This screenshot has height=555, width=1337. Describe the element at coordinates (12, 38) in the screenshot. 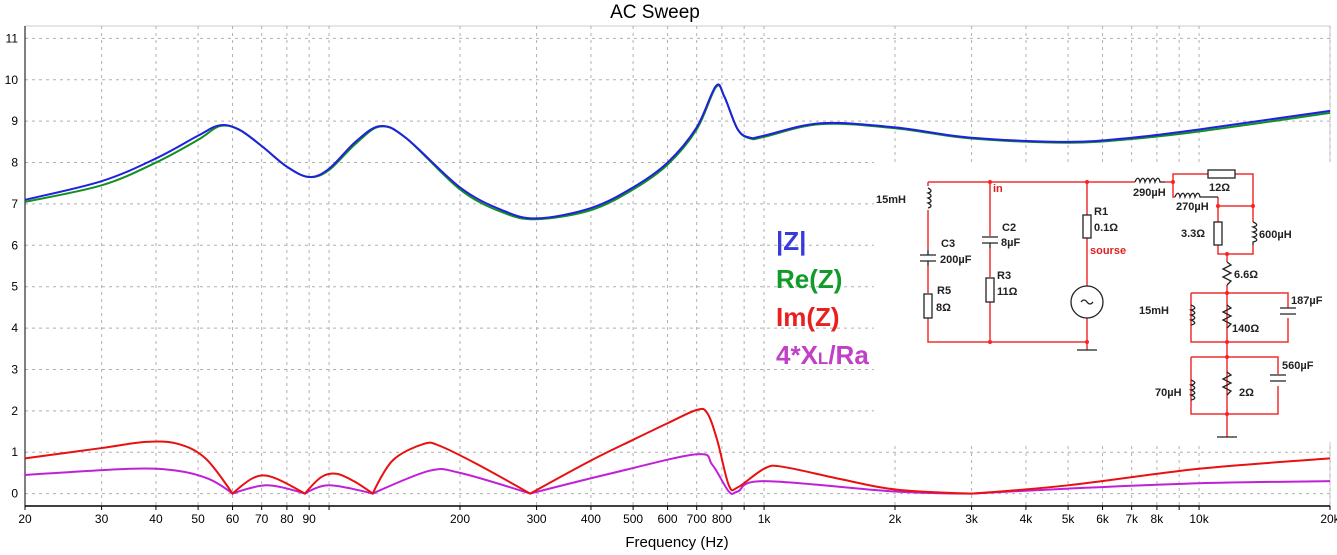

I see `y-tick-label: 11` at that location.